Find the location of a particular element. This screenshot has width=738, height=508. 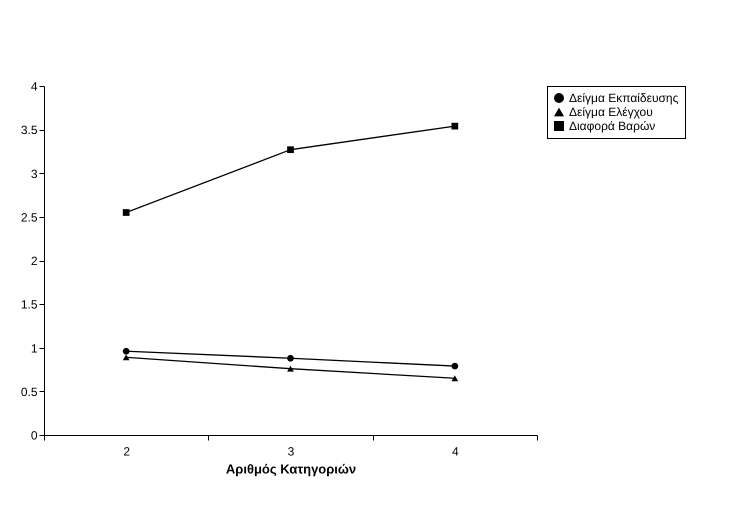

y-tick-label: 0 is located at coordinates (34, 435).